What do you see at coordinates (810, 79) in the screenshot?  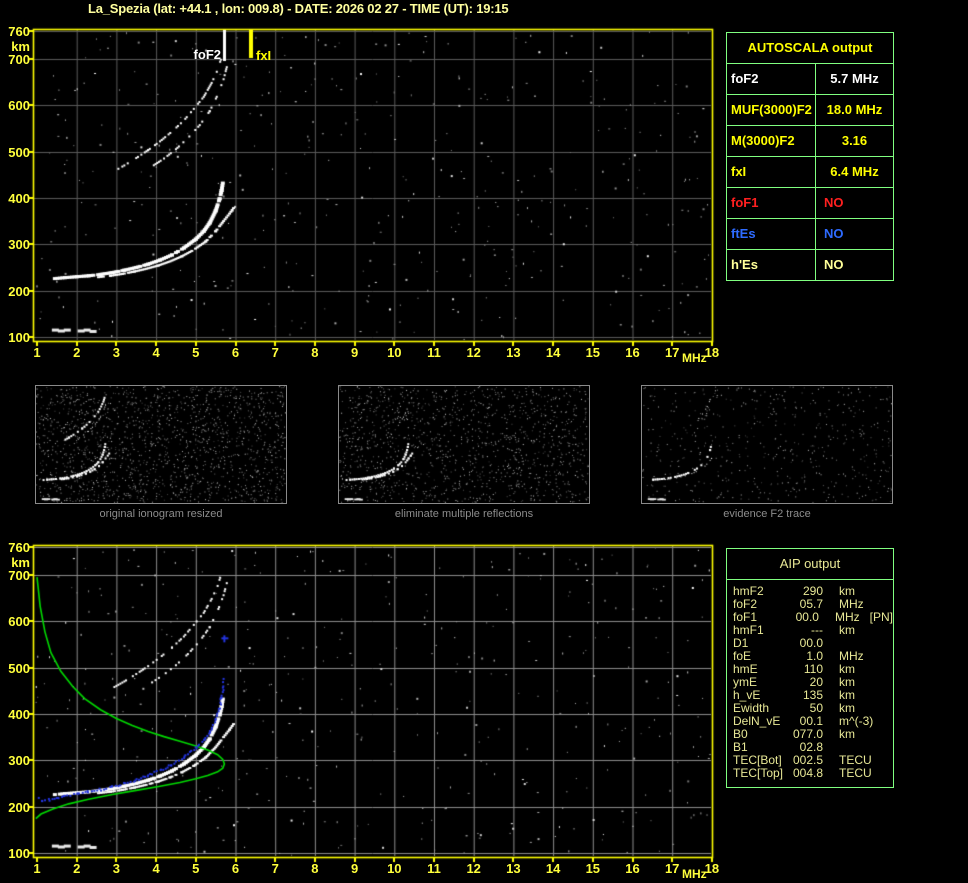 I see `autoscala-row: foF2 5.7 MHz` at bounding box center [810, 79].